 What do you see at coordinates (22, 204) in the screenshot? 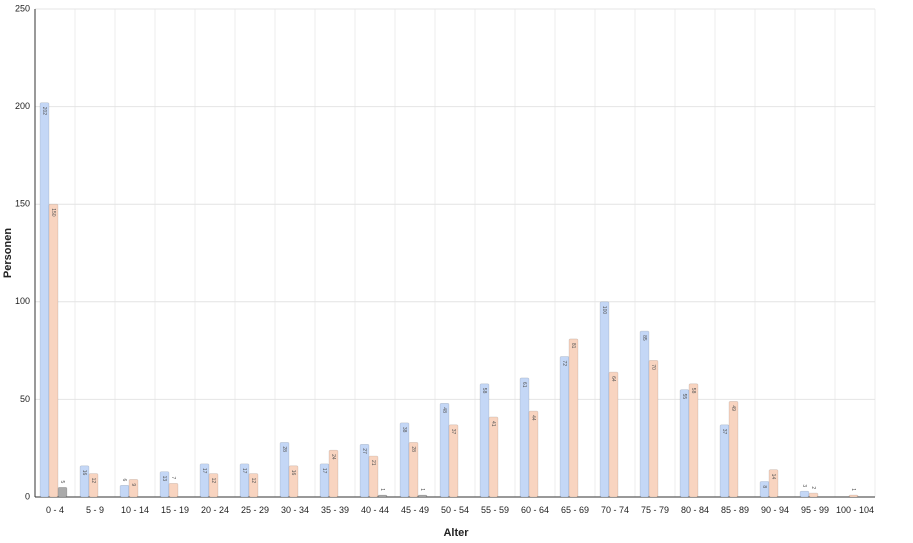
I see `y-tick-label: 150` at bounding box center [22, 204].